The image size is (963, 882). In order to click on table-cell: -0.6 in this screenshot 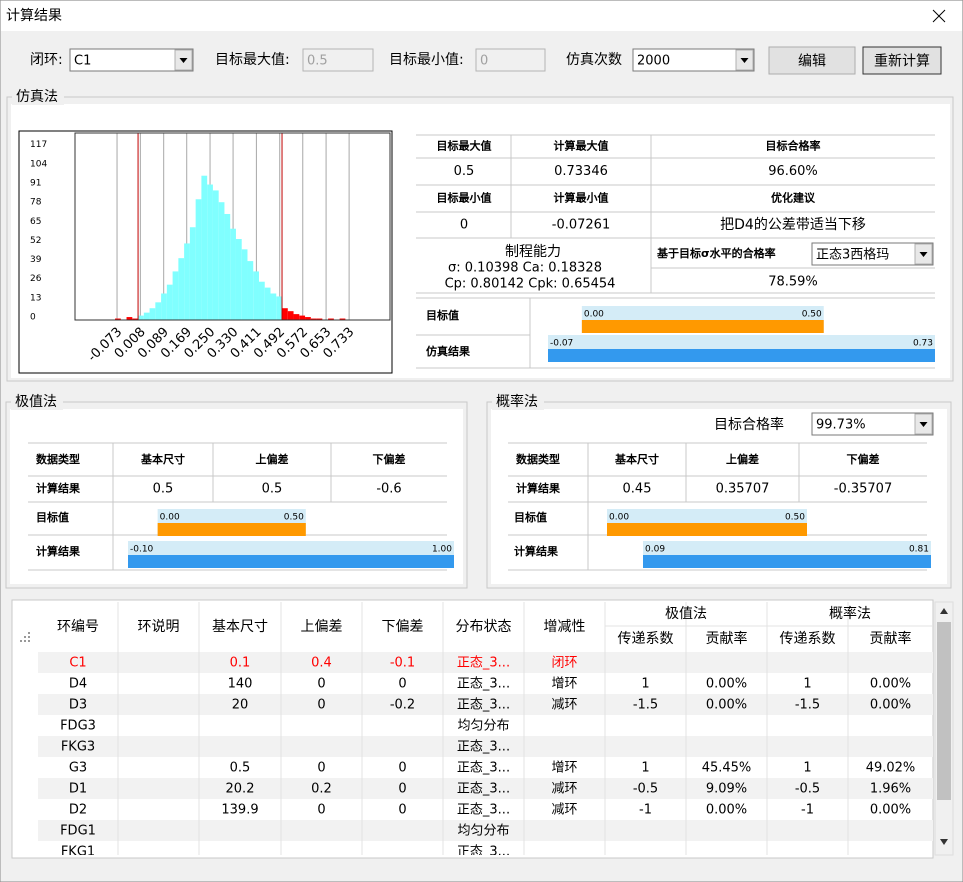, I will do `click(388, 489)`.